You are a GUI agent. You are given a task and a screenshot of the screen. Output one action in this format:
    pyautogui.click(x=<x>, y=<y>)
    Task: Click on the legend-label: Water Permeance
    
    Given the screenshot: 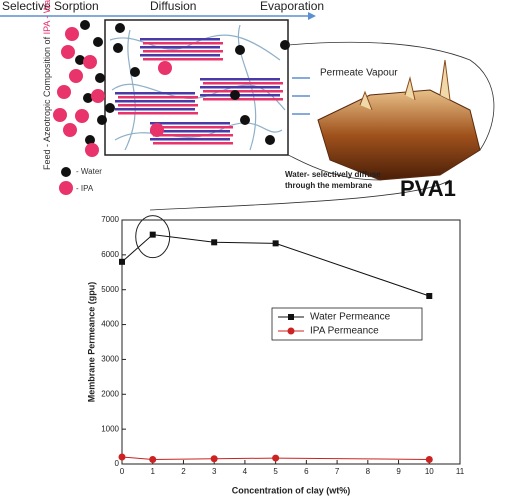 What is the action you would take?
    pyautogui.click(x=350, y=317)
    